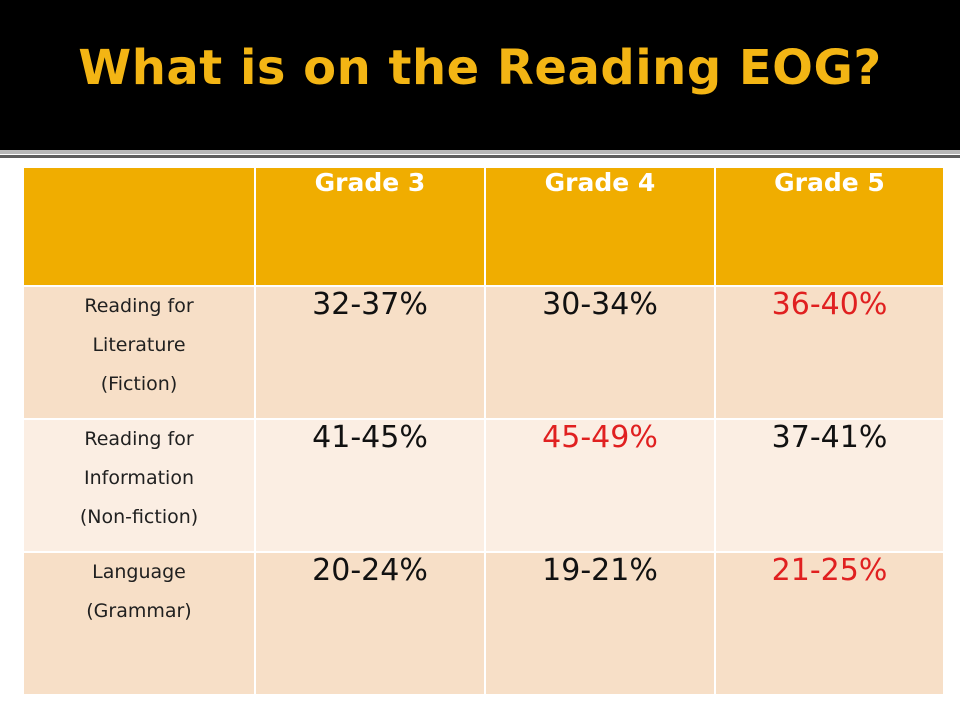  Describe the element at coordinates (370, 485) in the screenshot. I see `value-cell: 41-45%` at that location.